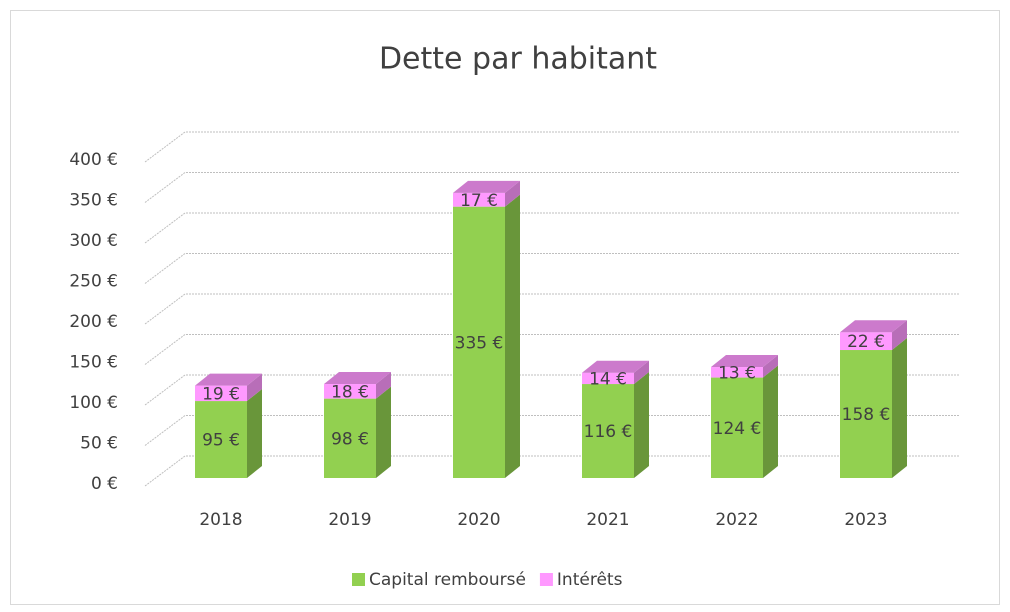 The image size is (1010, 612). What do you see at coordinates (736, 520) in the screenshot?
I see `x-tick-label: 2022` at bounding box center [736, 520].